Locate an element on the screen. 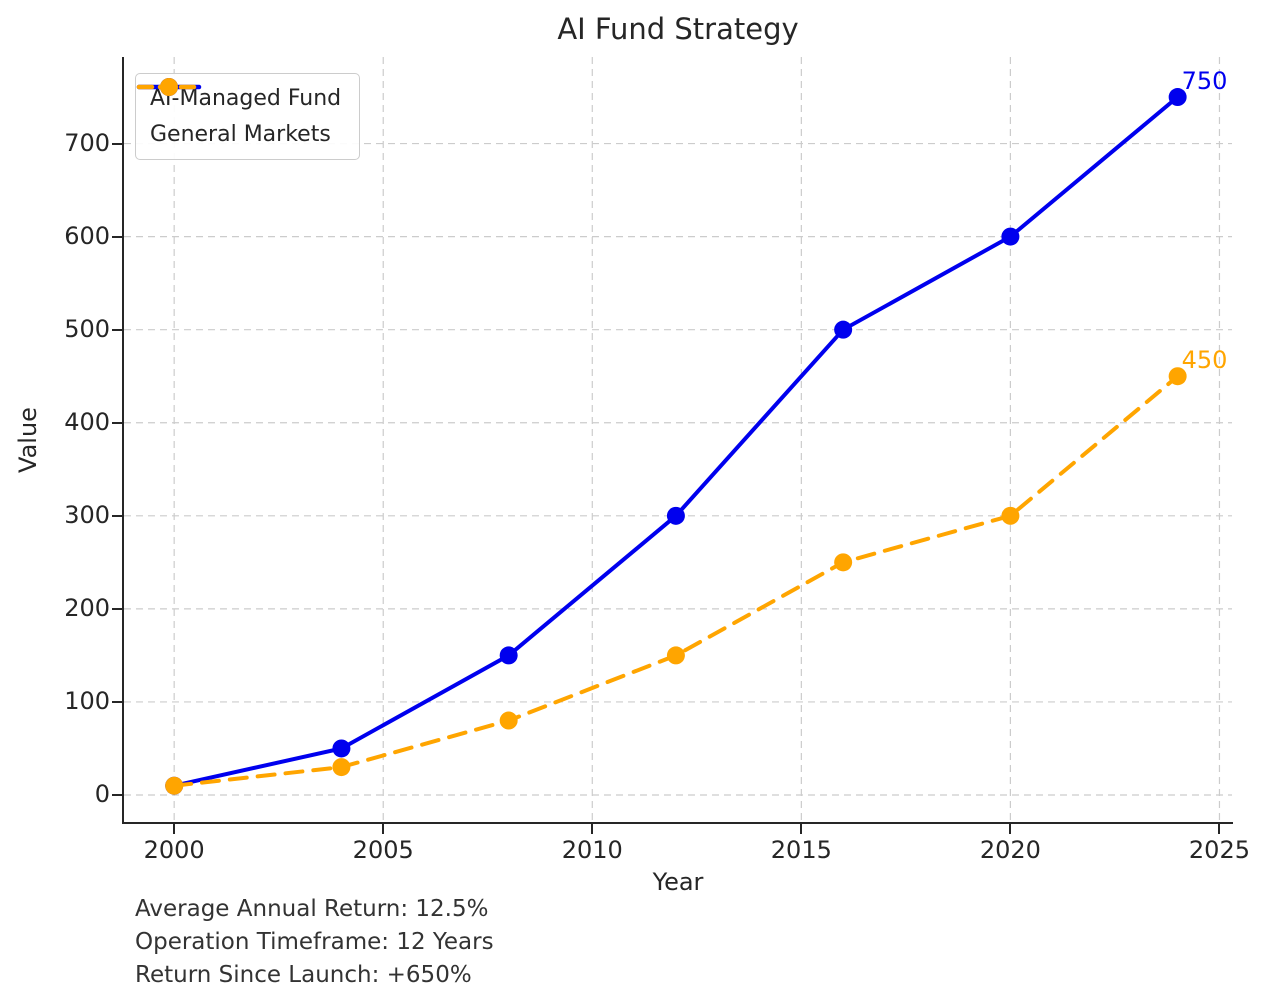 This screenshot has width=1280, height=1002. footer-operation-timeframe: Operation Timeframe: 12 Years is located at coordinates (314, 942).